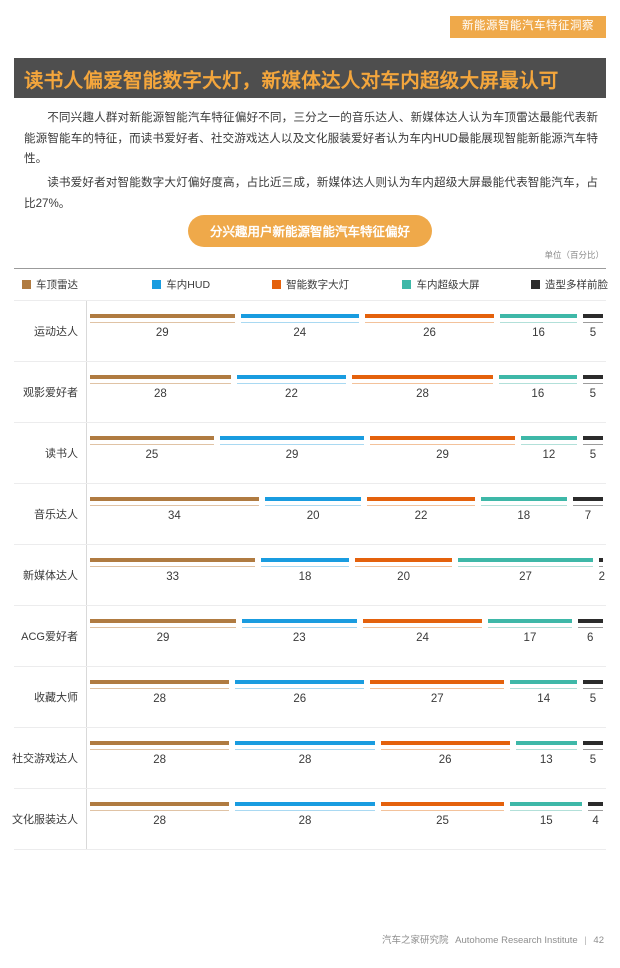 This screenshot has height=968, width=620. Describe the element at coordinates (337, 284) in the screenshot. I see `legend-item-3: 智能数字大灯` at that location.